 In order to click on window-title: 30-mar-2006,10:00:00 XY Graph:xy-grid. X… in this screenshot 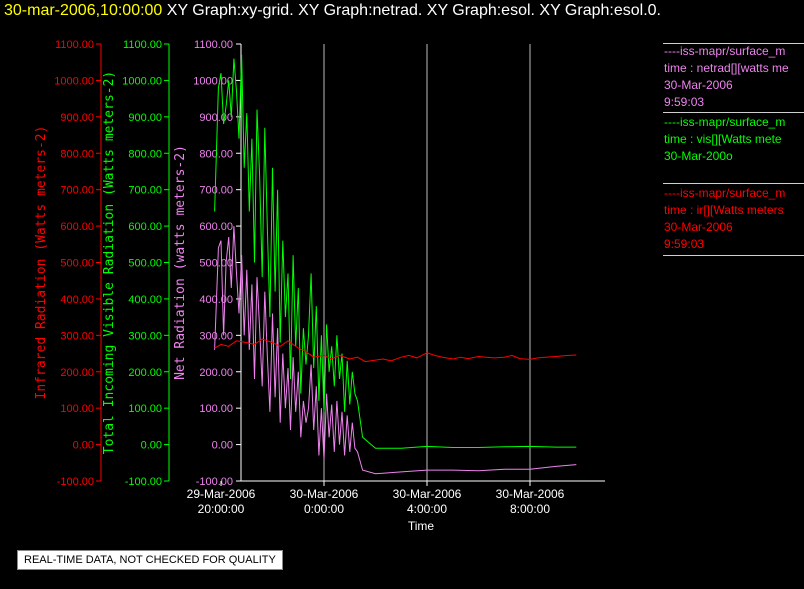, I will do `click(332, 11)`.